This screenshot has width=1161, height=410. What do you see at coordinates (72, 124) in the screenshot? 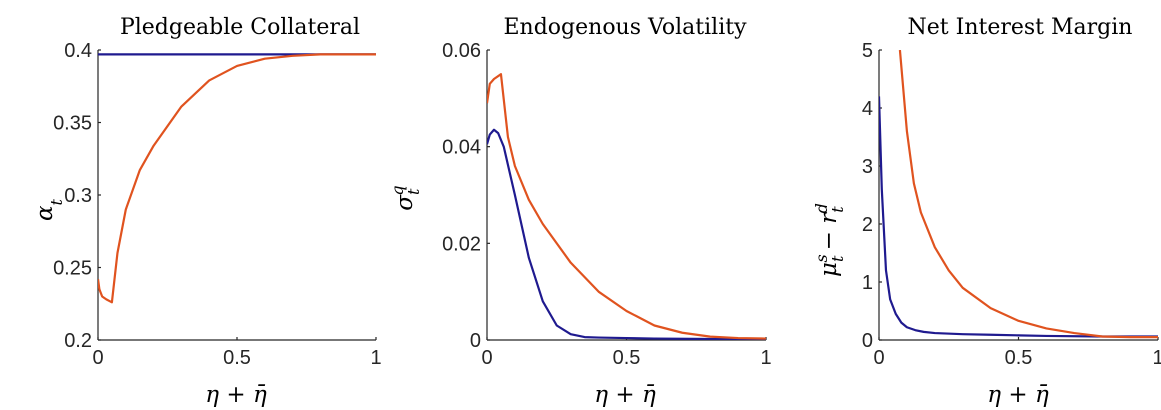
I see `y-tick-label: 0.35` at bounding box center [72, 124].